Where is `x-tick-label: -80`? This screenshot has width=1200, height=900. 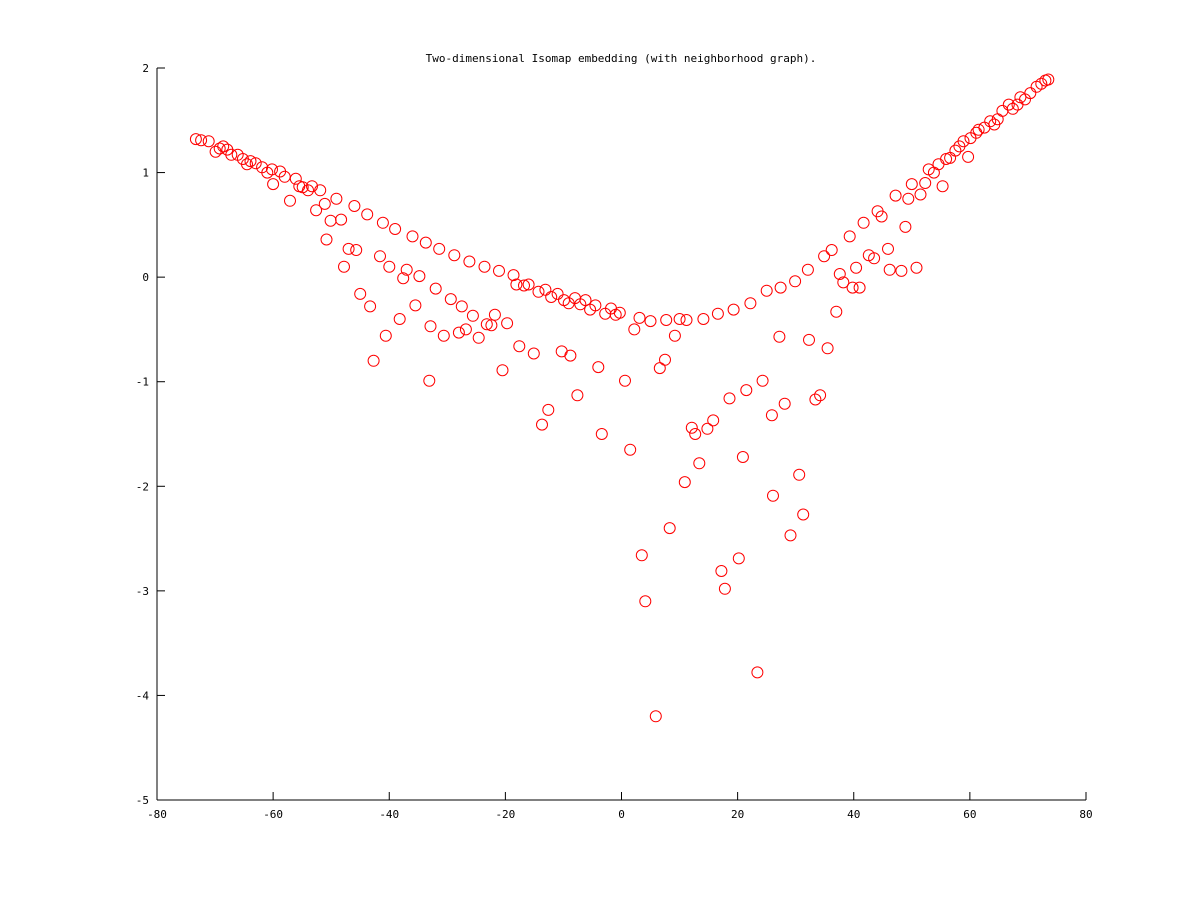 x-tick-label: -80 is located at coordinates (157, 814).